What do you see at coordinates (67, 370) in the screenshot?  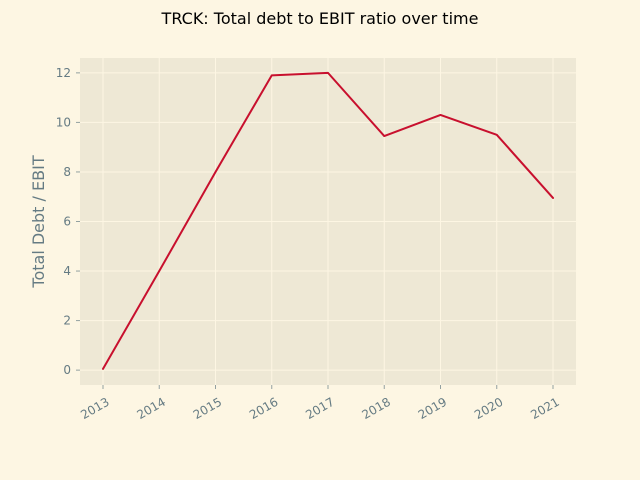 I see `y-tick-label: 0` at bounding box center [67, 370].